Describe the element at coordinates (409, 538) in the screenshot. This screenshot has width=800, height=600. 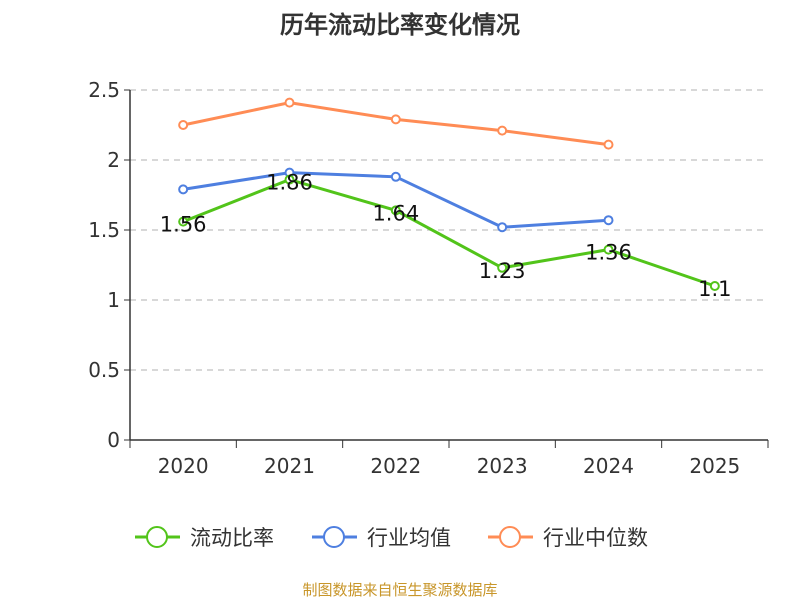
I see `legend-label: 行业均值` at that location.